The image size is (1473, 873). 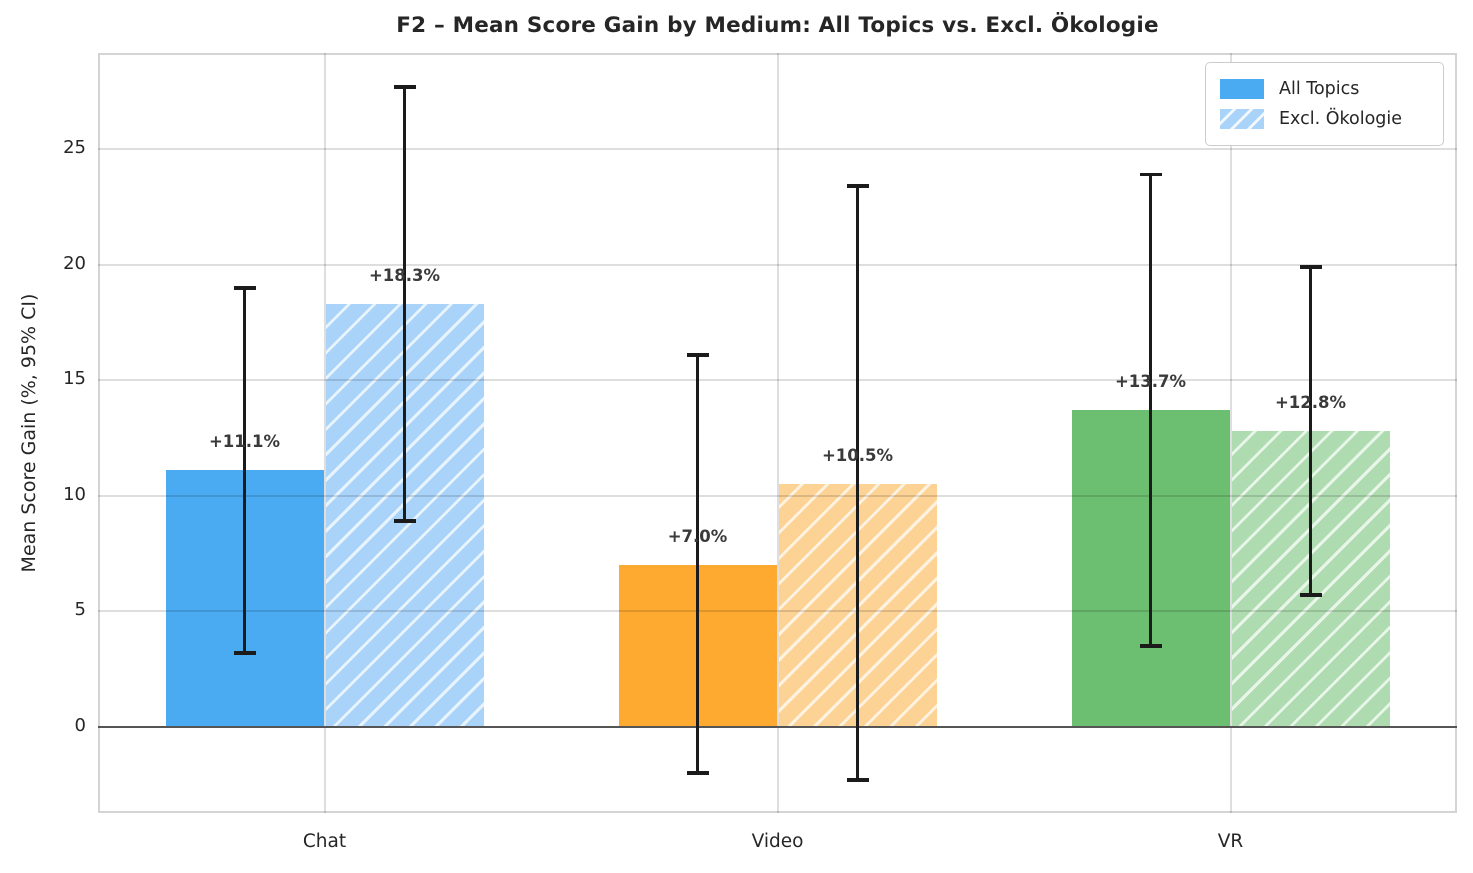 I want to click on bar-value-label: +11.1%, so click(x=244, y=442).